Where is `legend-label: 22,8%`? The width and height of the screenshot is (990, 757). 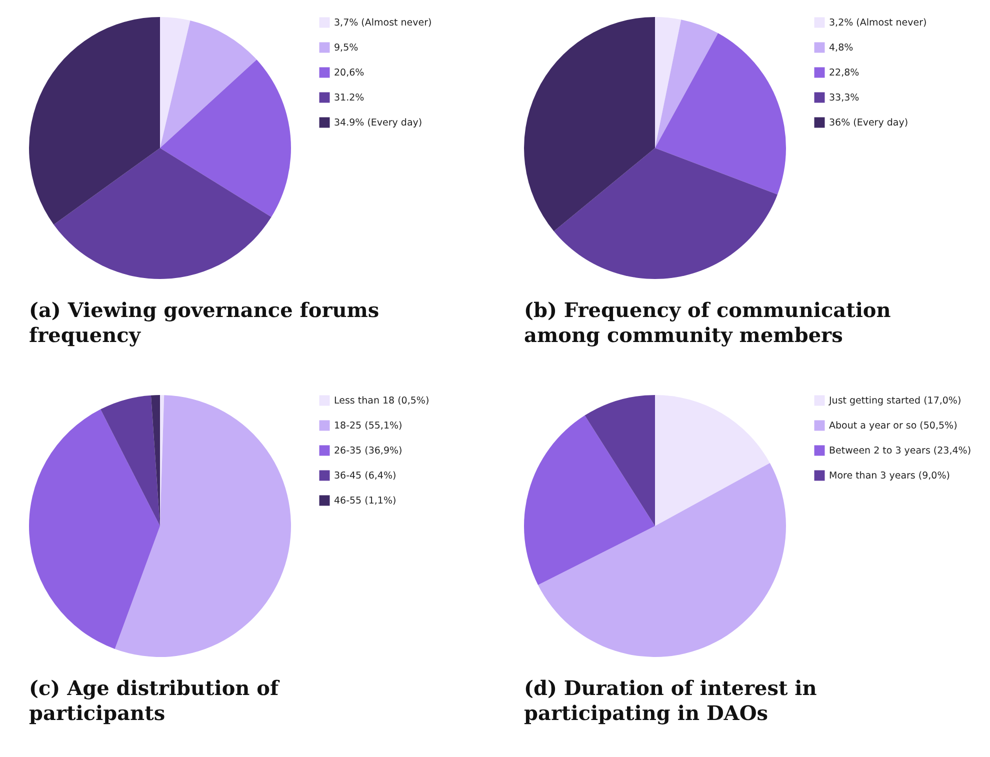
legend-label: 22,8% is located at coordinates (844, 73).